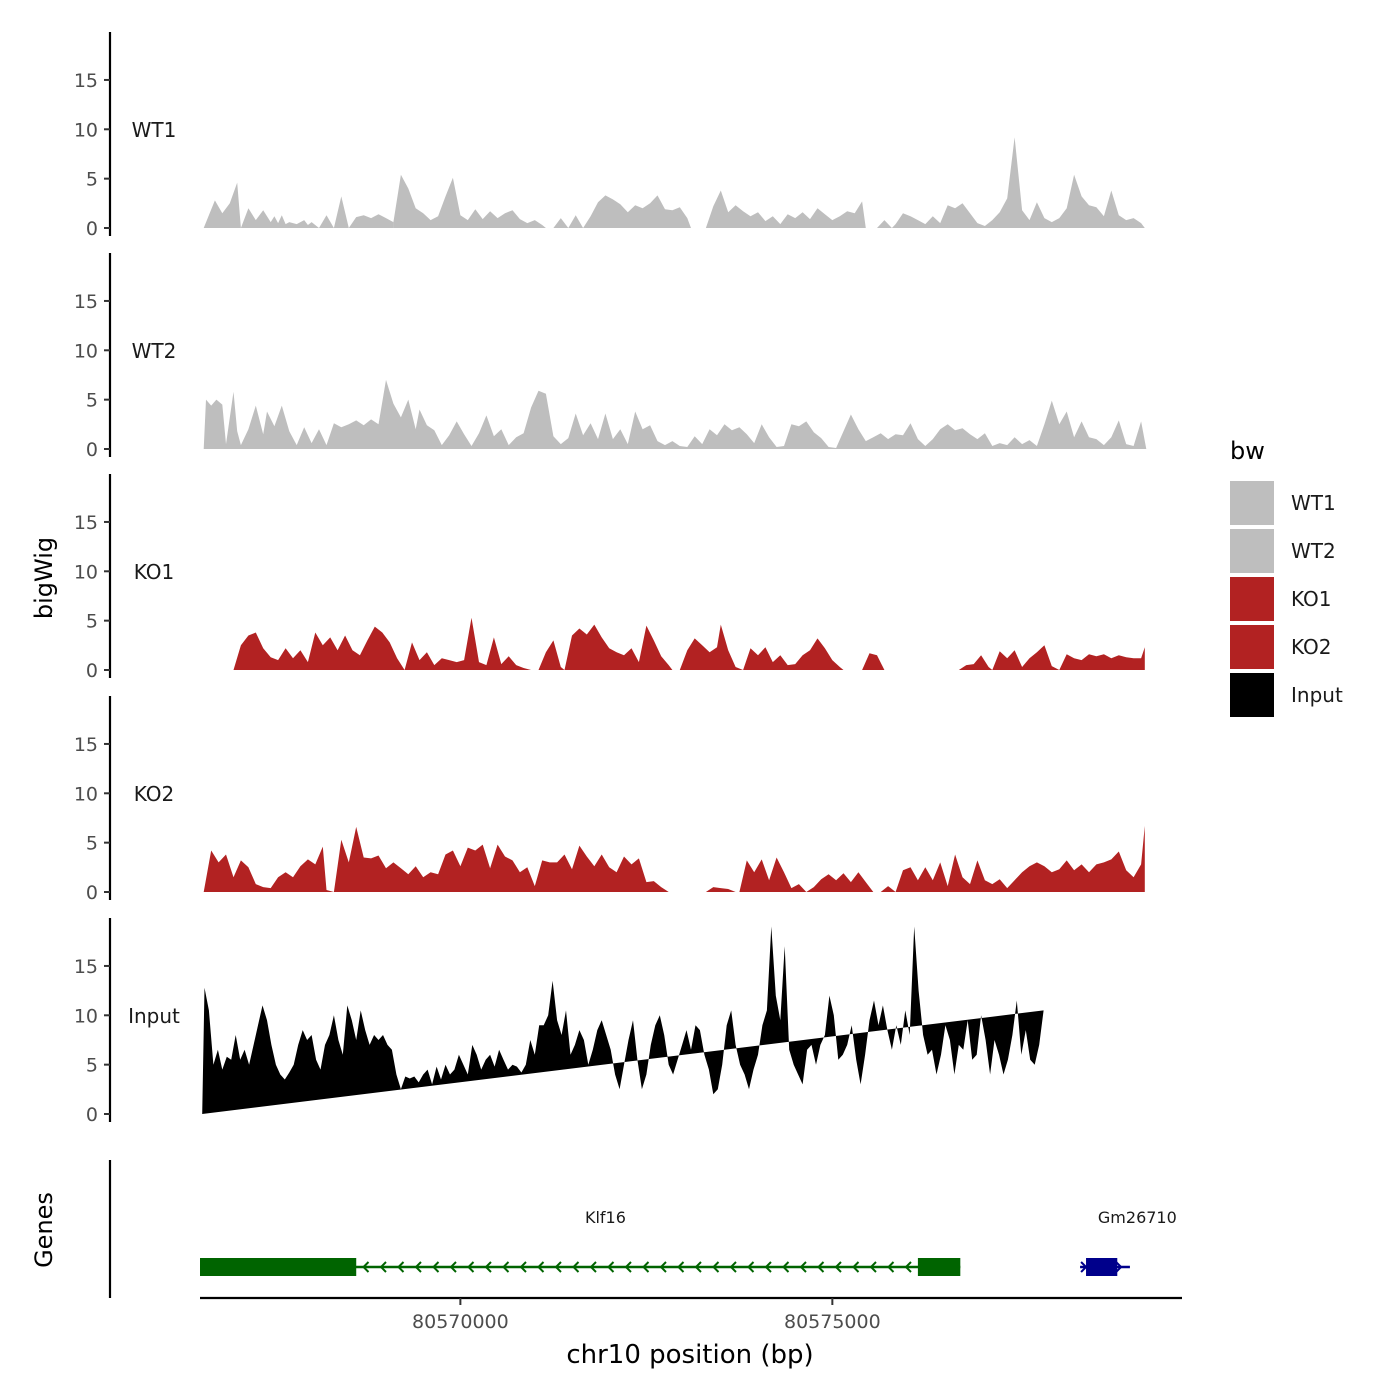 The height and width of the screenshot is (1400, 1400). Describe the element at coordinates (86, 523) in the screenshot. I see `y-tick-label-KO1-15: 15` at that location.